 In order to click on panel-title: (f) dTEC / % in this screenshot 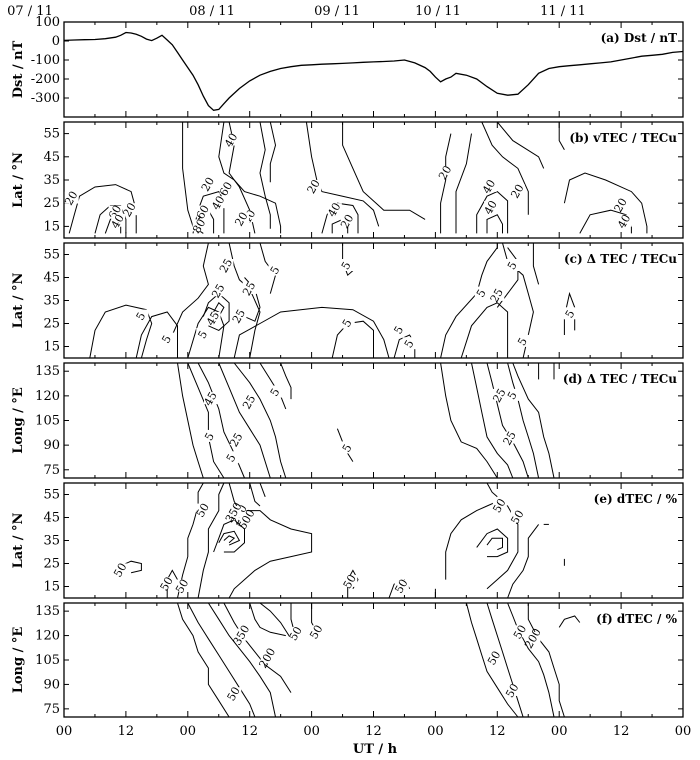, I will do `click(636, 619)`.